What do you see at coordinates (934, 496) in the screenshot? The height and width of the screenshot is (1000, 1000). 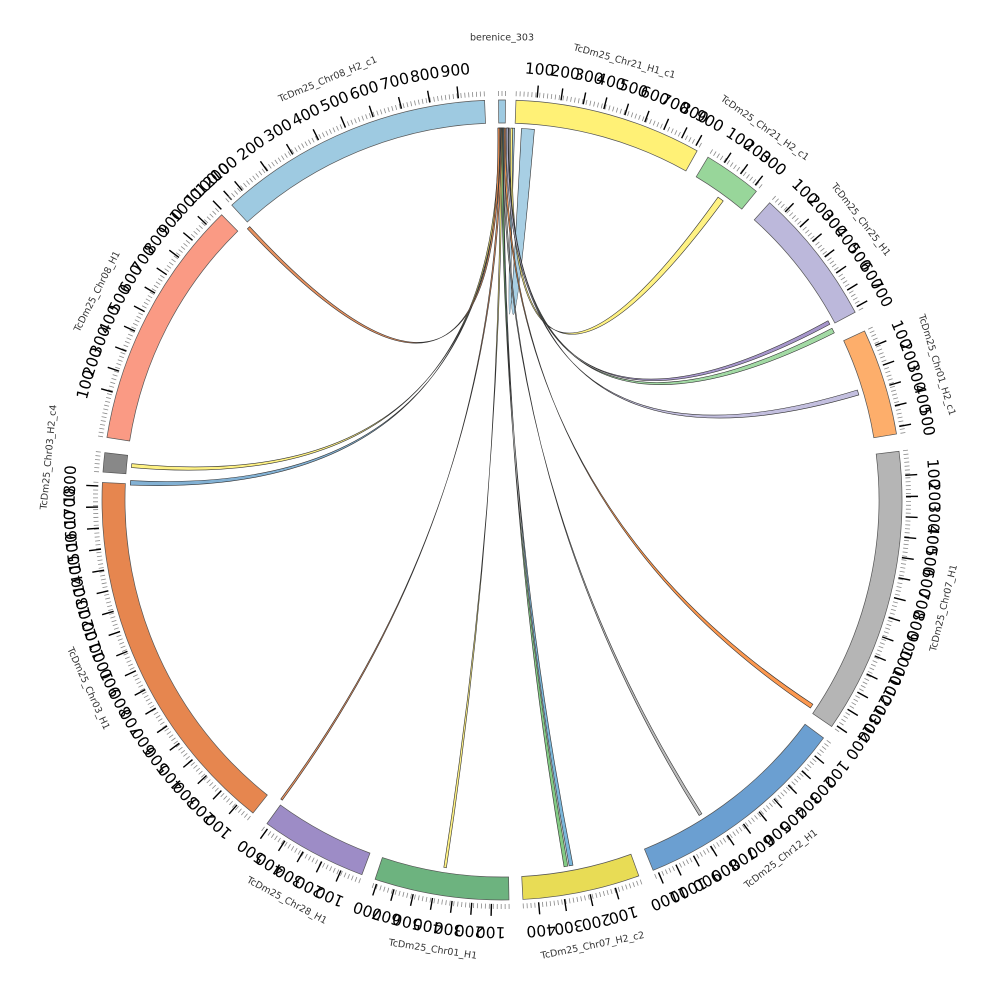 I see `tick-label: 200` at bounding box center [934, 496].